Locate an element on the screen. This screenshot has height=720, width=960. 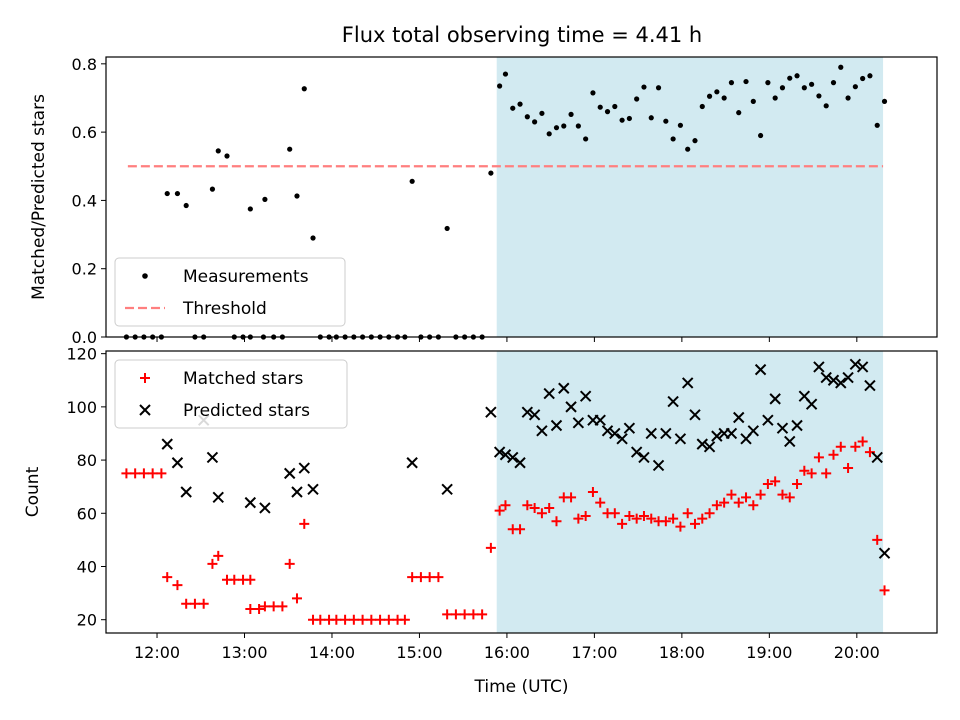
y-axis-label: Matched/Predicted stars is located at coordinates (39, 197).